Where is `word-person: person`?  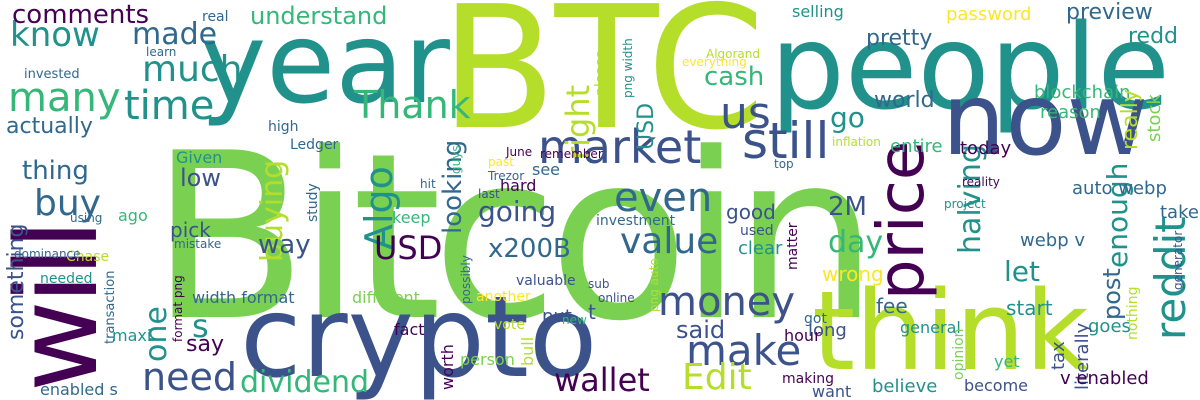
word-person: person is located at coordinates (487, 359).